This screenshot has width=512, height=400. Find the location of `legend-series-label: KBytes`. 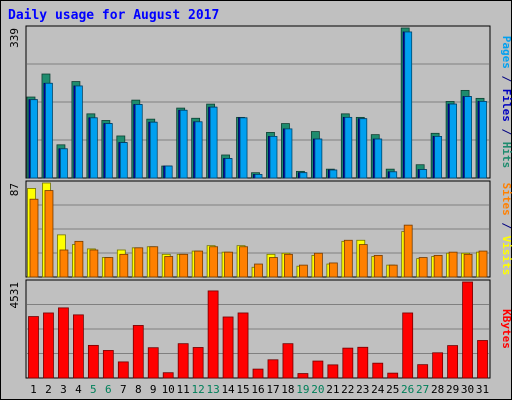

legend-series-label: KBytes is located at coordinates (506, 329).